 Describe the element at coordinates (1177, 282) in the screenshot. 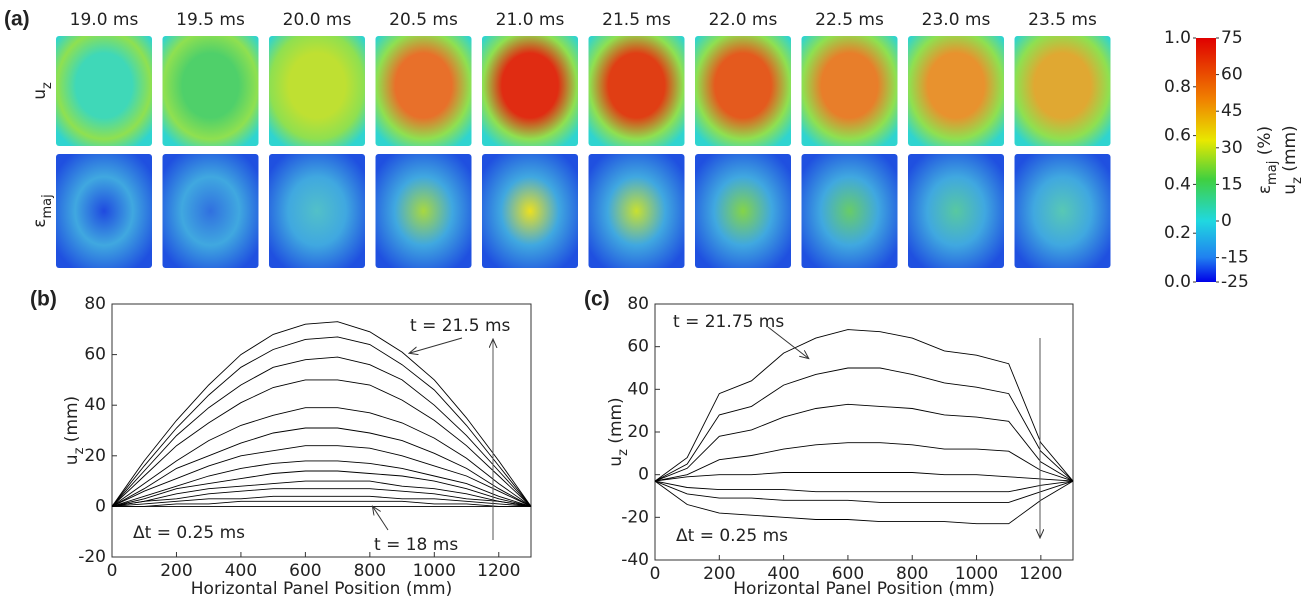

I see `colorbar-left-tick-label: 0.0` at that location.